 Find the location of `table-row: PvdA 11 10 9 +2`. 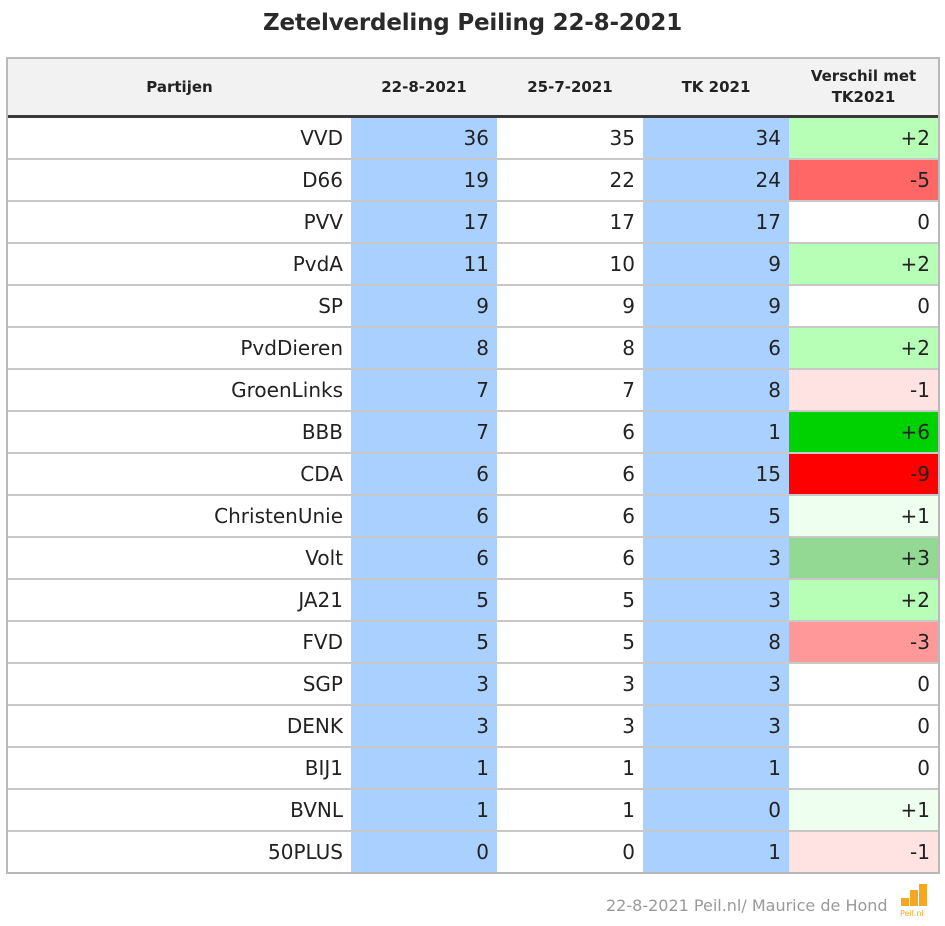

table-row: PvdA 11 10 9 +2 is located at coordinates (473, 264).